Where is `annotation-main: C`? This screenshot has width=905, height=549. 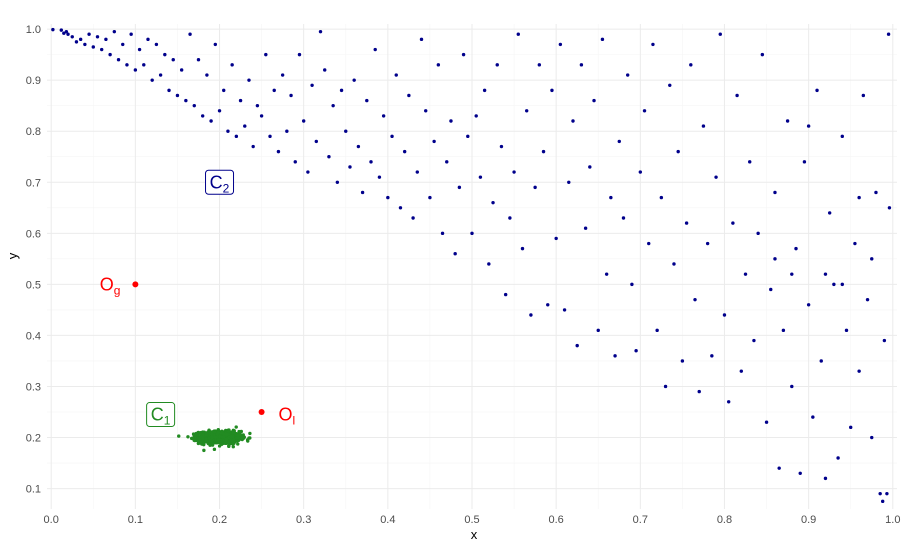
annotation-main: C is located at coordinates (216, 182).